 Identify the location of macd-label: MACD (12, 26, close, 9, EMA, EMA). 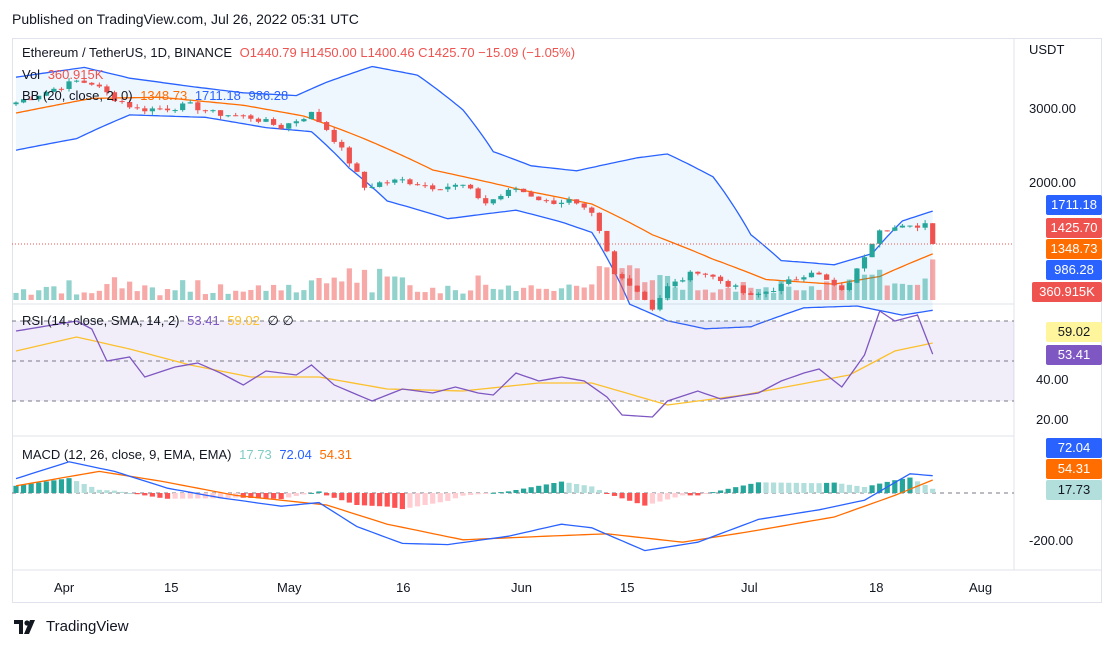
(127, 454).